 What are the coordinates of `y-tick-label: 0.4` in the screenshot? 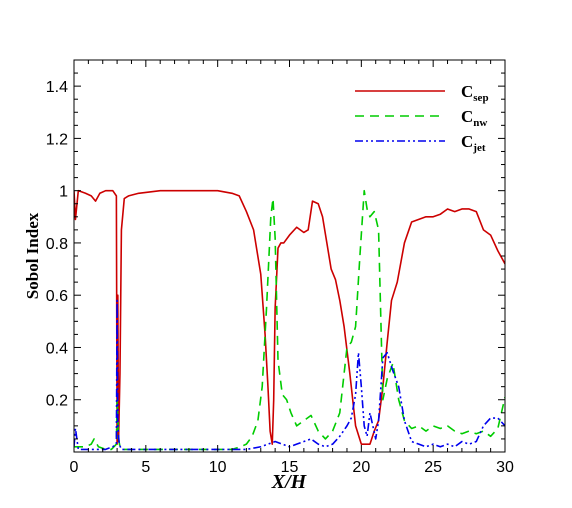 It's located at (57, 348).